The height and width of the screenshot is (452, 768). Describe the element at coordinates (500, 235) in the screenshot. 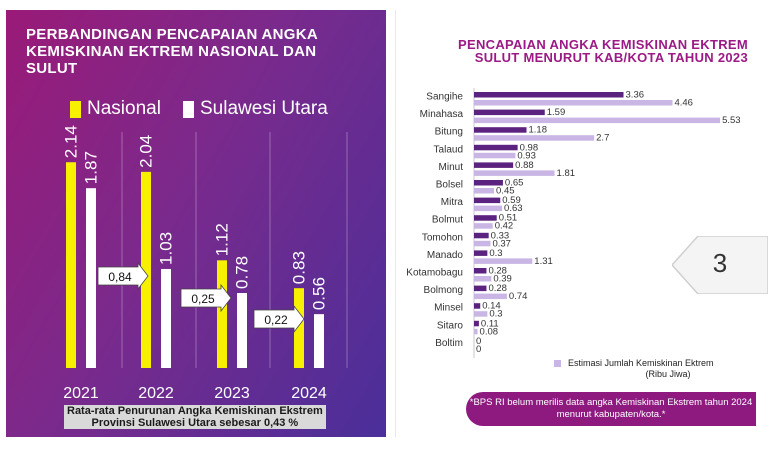

I see `value-percent-tomohon: 0.33` at that location.